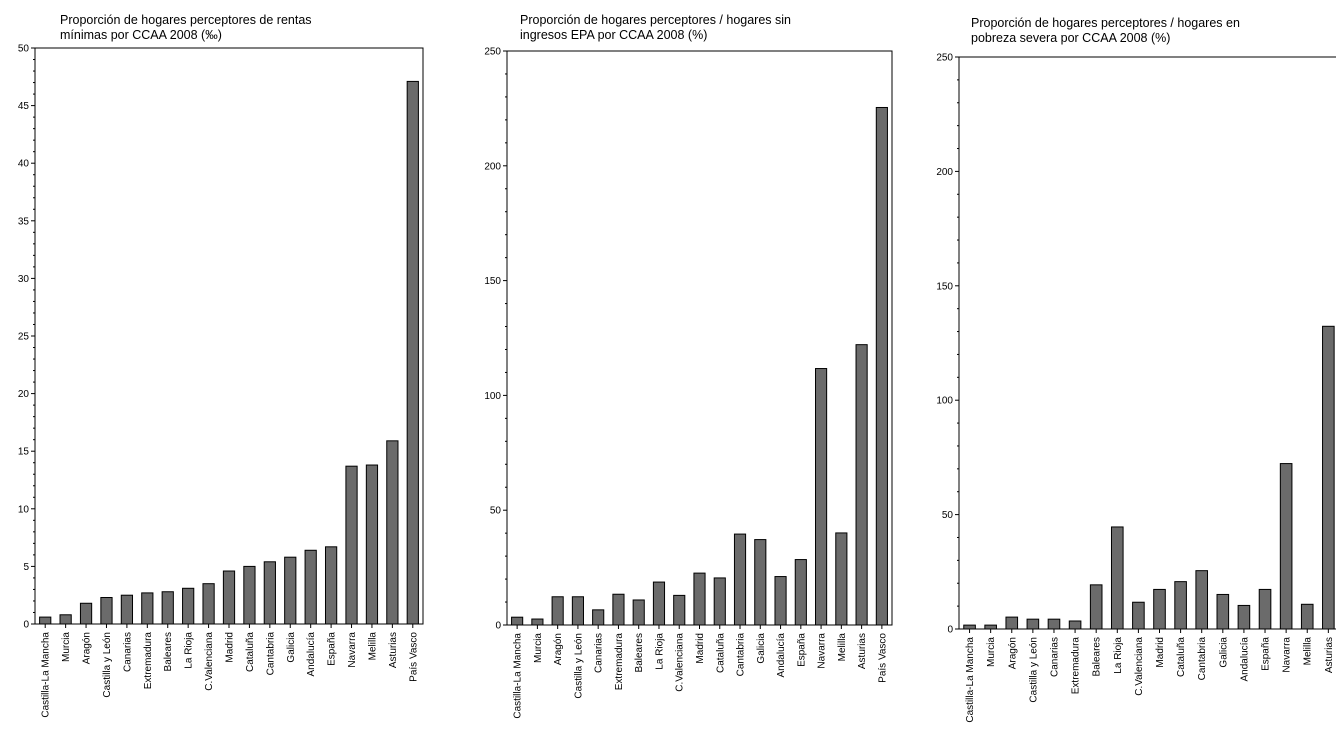  What do you see at coordinates (24, 452) in the screenshot?
I see `y-tick-label: 15` at bounding box center [24, 452].